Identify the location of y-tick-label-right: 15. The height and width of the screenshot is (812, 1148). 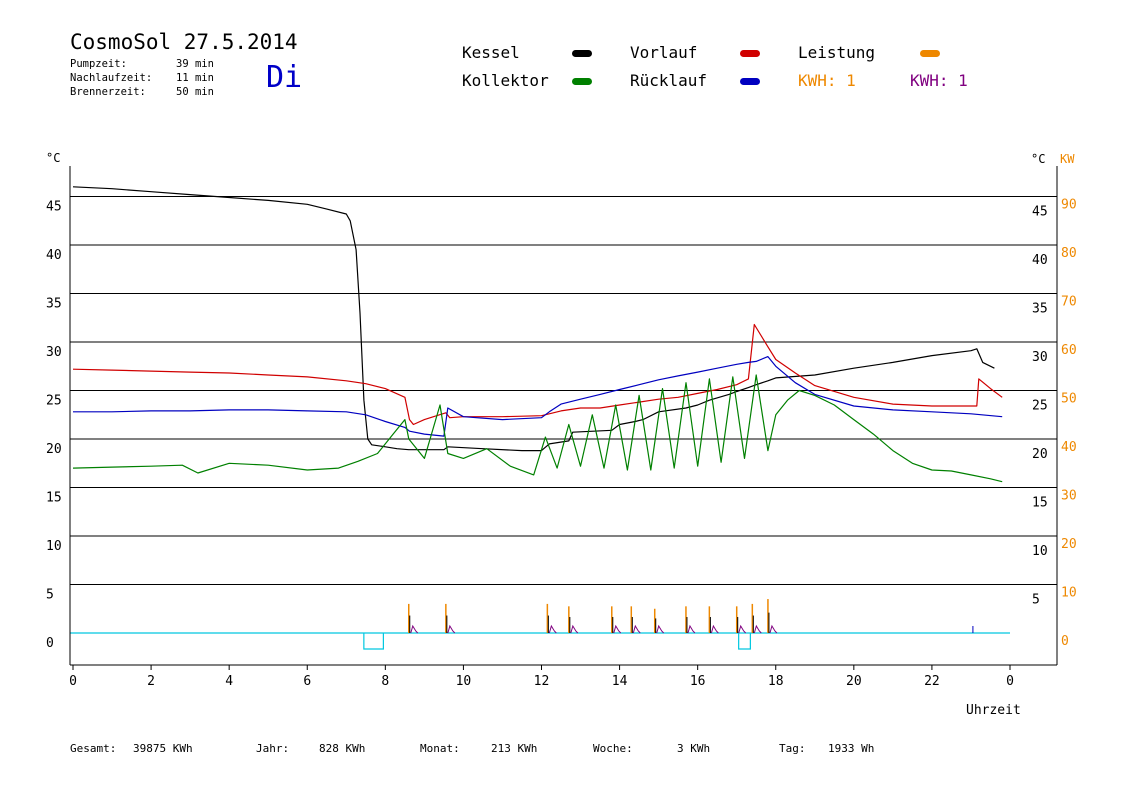
(1040, 503).